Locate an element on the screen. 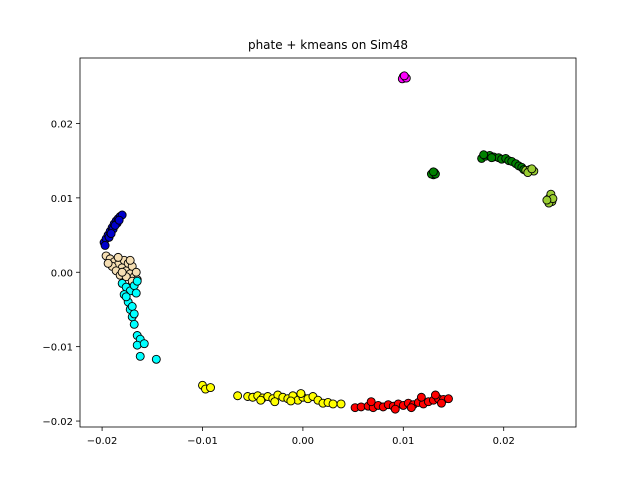  x-tick-label: 0.02 is located at coordinates (504, 441).